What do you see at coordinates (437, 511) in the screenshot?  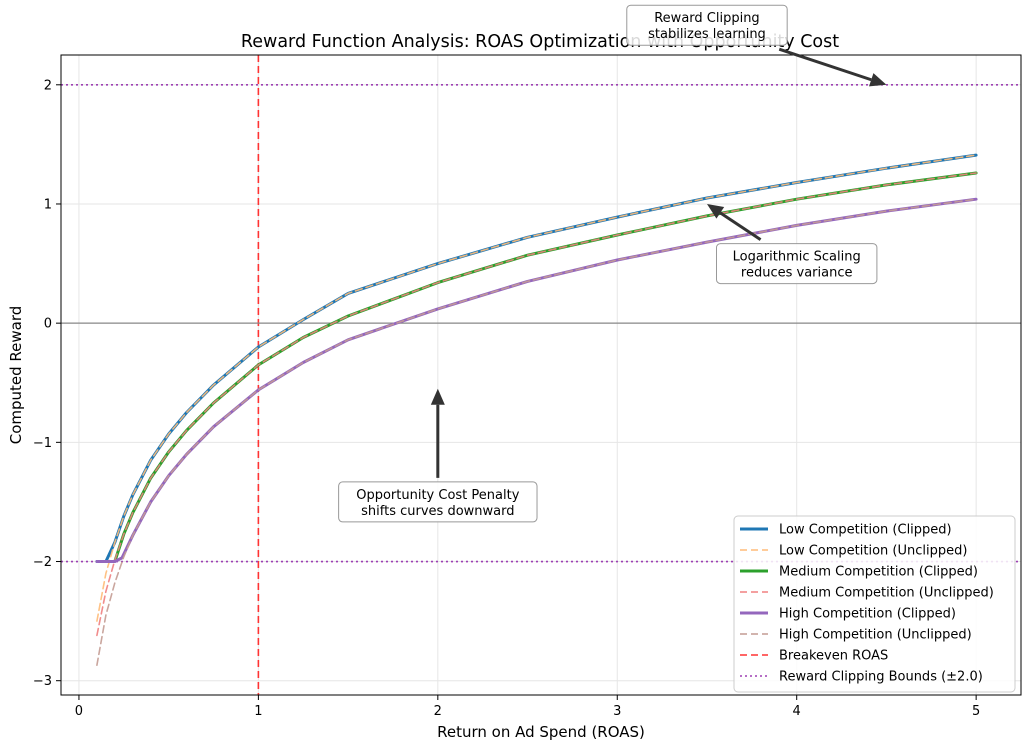 I see `annotation-text: shifts curves downward` at bounding box center [437, 511].